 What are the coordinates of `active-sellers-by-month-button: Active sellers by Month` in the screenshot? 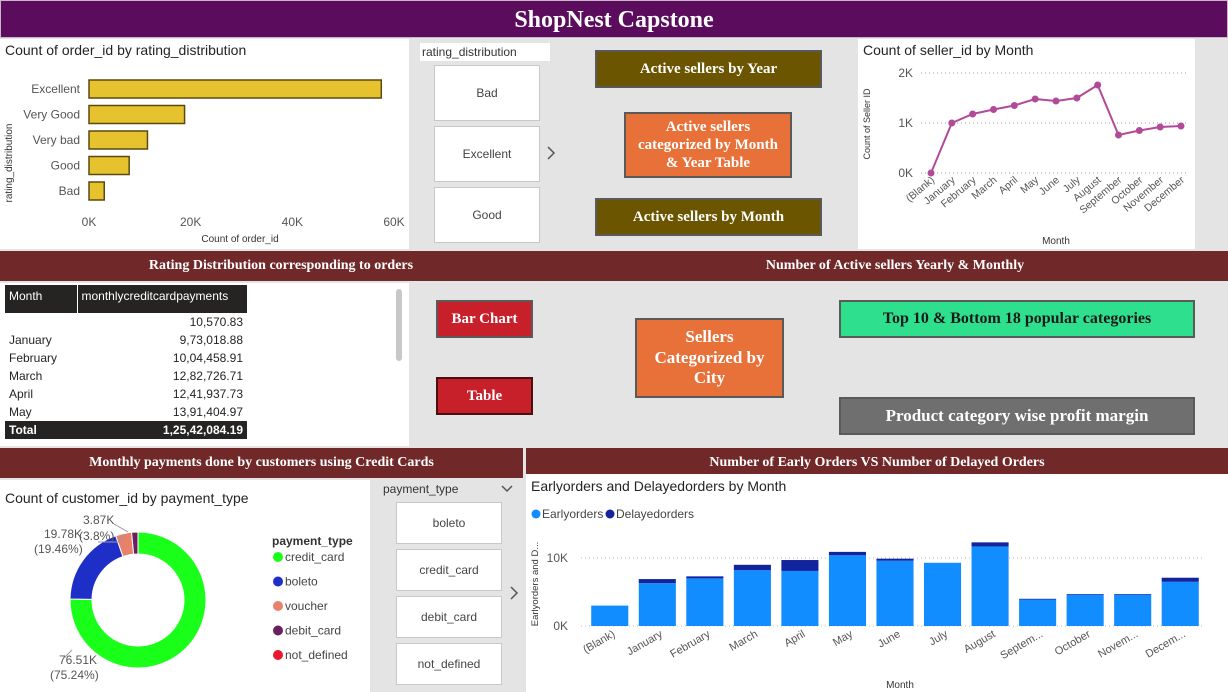 It's located at (708, 217).